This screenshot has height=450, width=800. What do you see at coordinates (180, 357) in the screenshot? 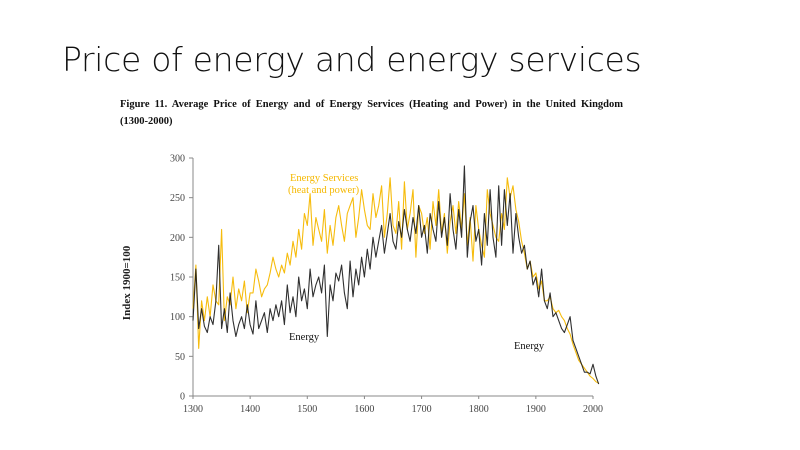
I see `y-tick-label: 50` at bounding box center [180, 357].